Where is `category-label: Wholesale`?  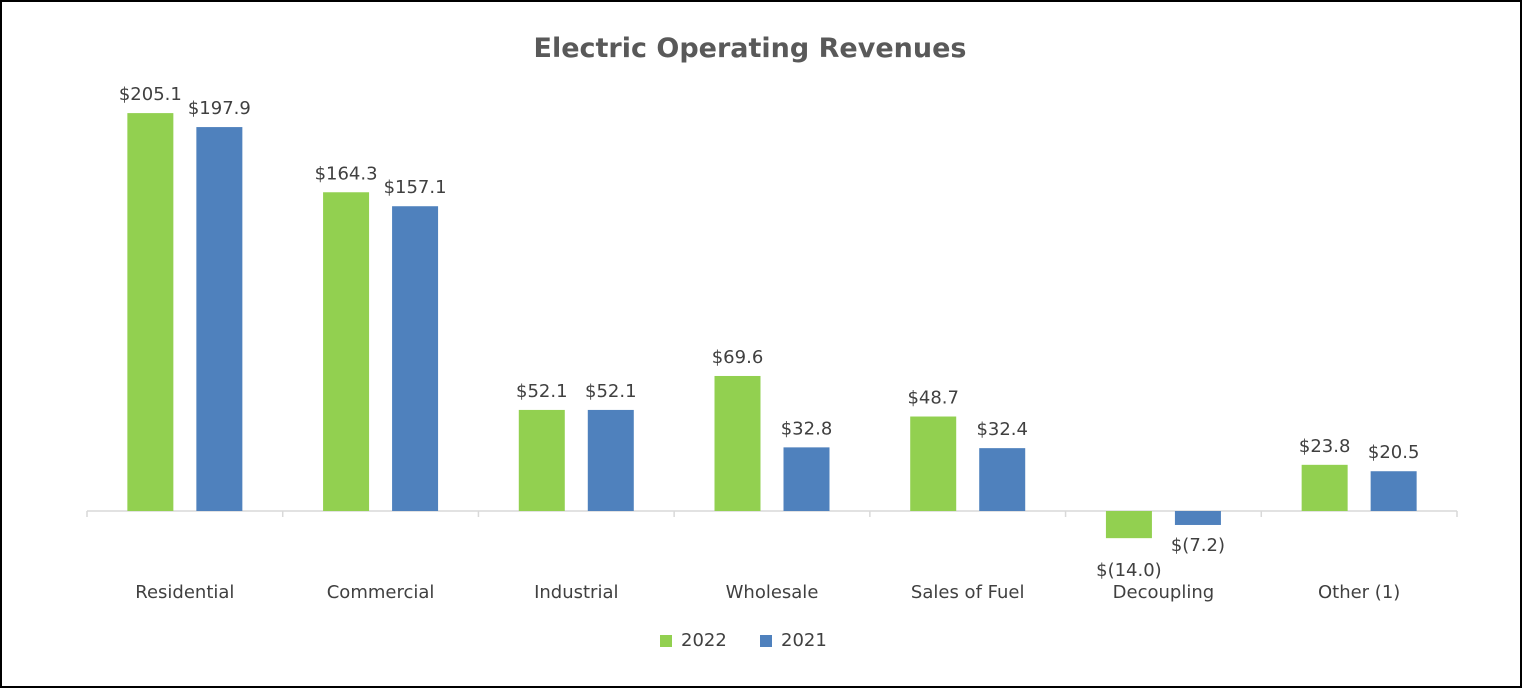
category-label: Wholesale is located at coordinates (772, 592).